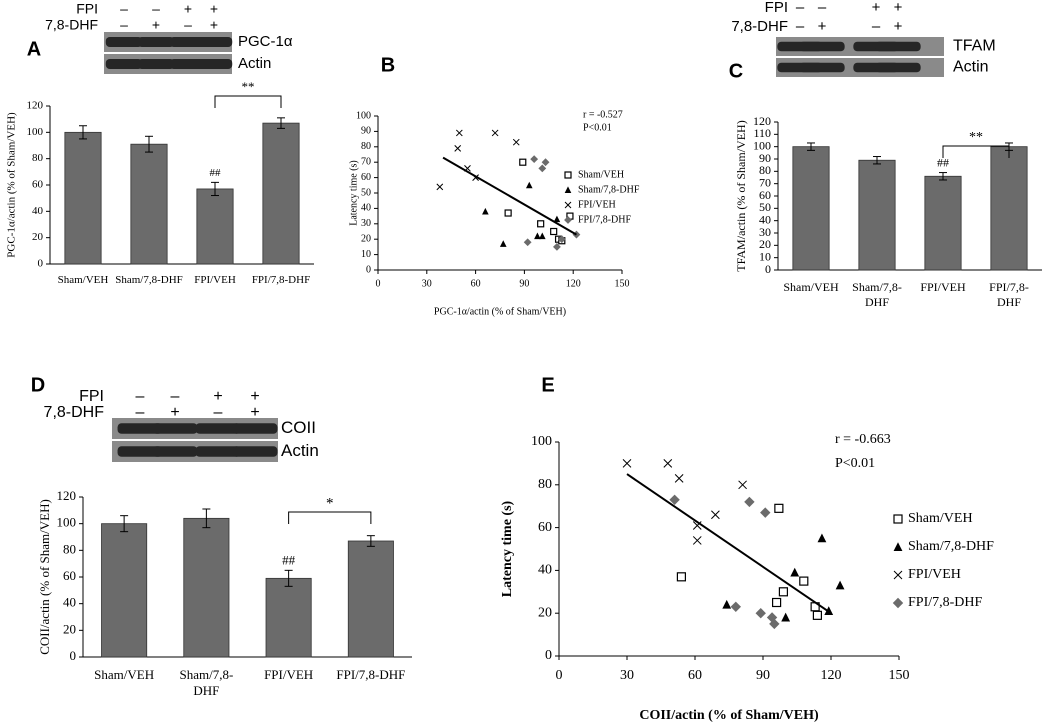 The image size is (1050, 727). I want to click on panel-label: B, so click(388, 65).